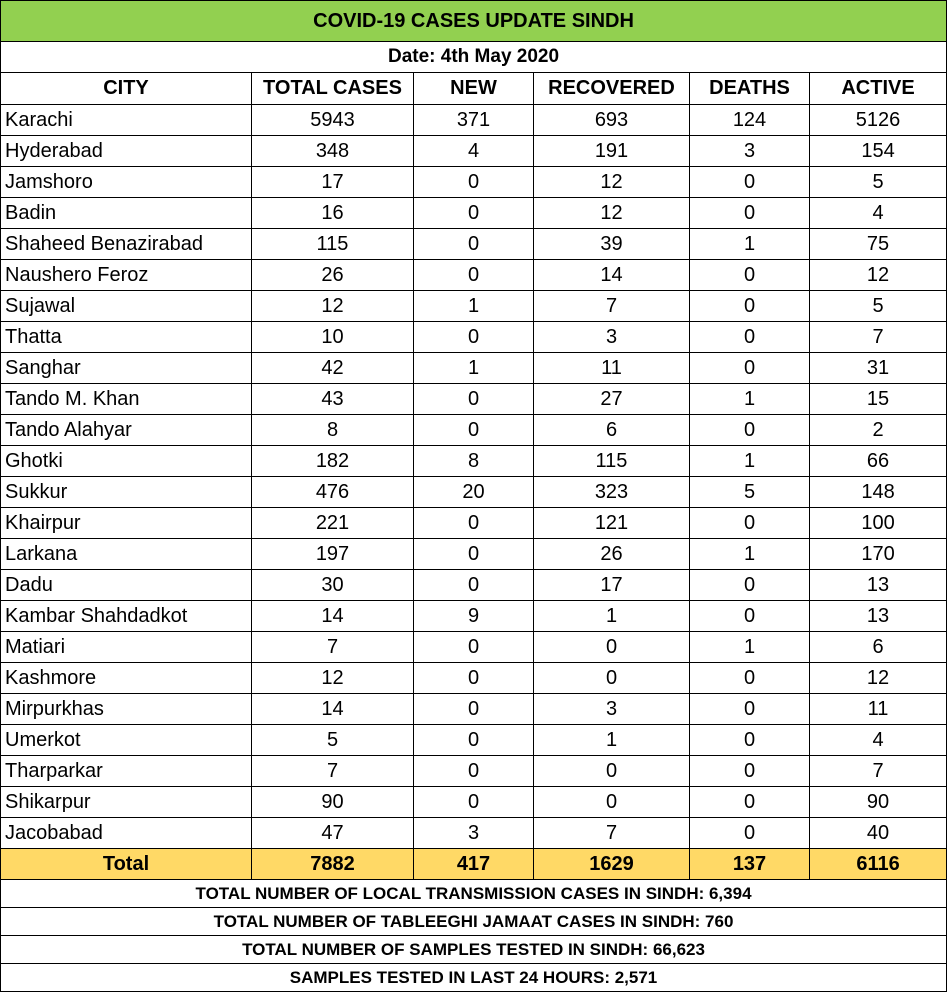  Describe the element at coordinates (126, 337) in the screenshot. I see `cell-city: Thatta` at that location.